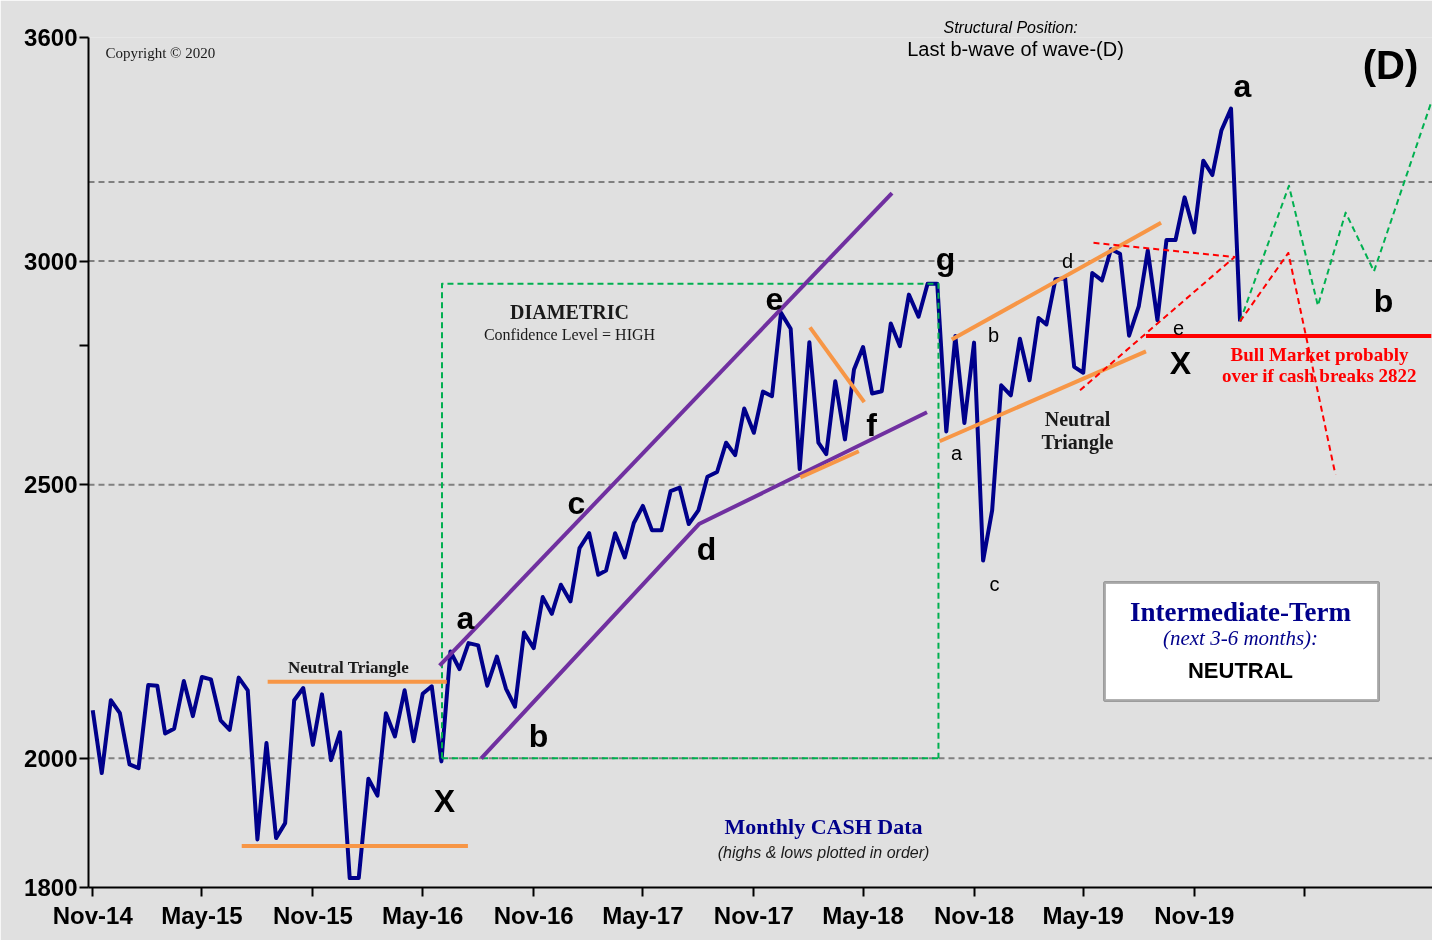  What do you see at coordinates (423, 915) in the screenshot?
I see `x-tick-label: May-16` at bounding box center [423, 915].